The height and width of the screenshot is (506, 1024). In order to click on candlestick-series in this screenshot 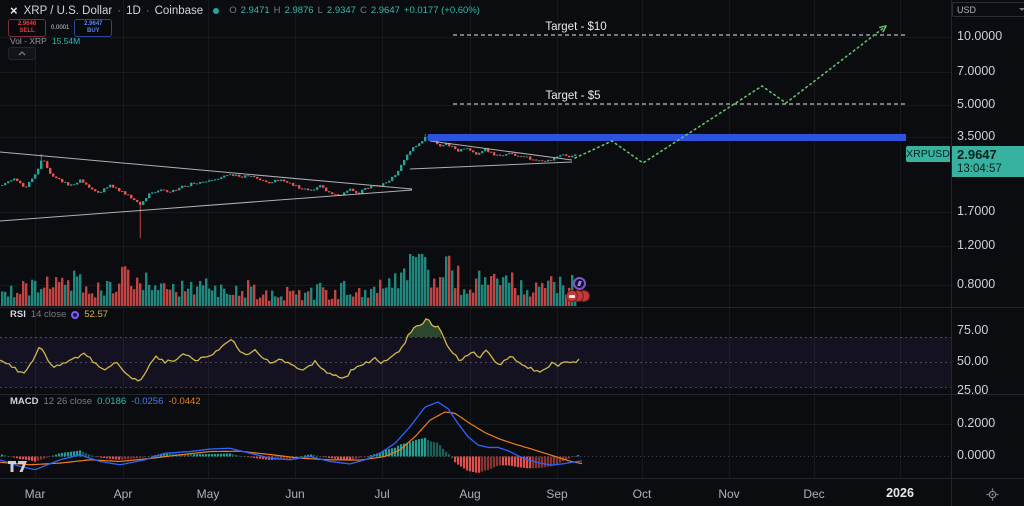, I will do `click(289, 186)`.